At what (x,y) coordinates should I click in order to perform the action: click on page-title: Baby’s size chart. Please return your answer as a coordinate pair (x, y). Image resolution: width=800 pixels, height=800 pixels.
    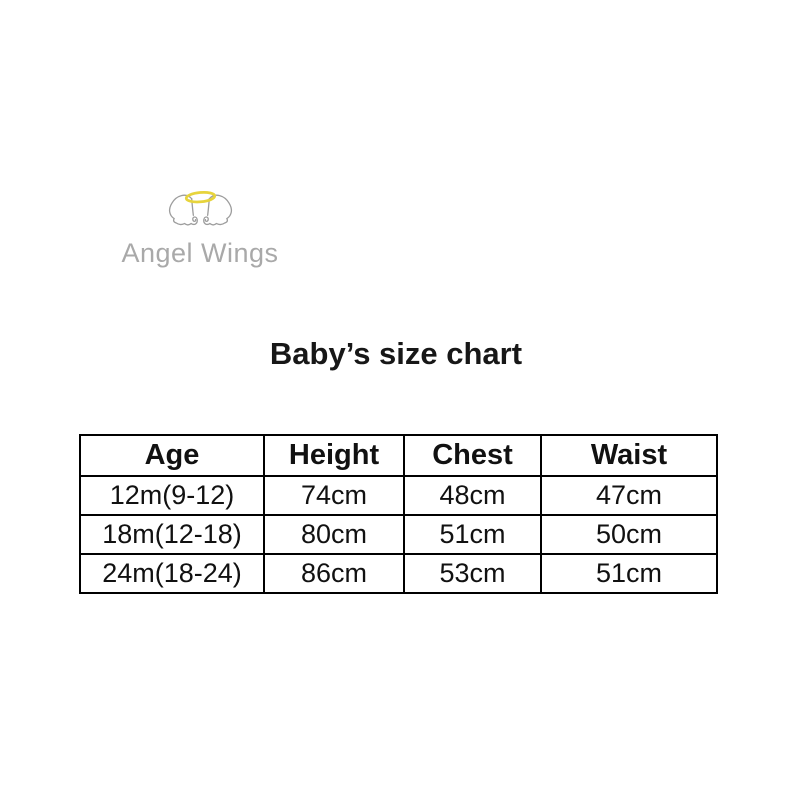
    Looking at the image, I should click on (396, 353).